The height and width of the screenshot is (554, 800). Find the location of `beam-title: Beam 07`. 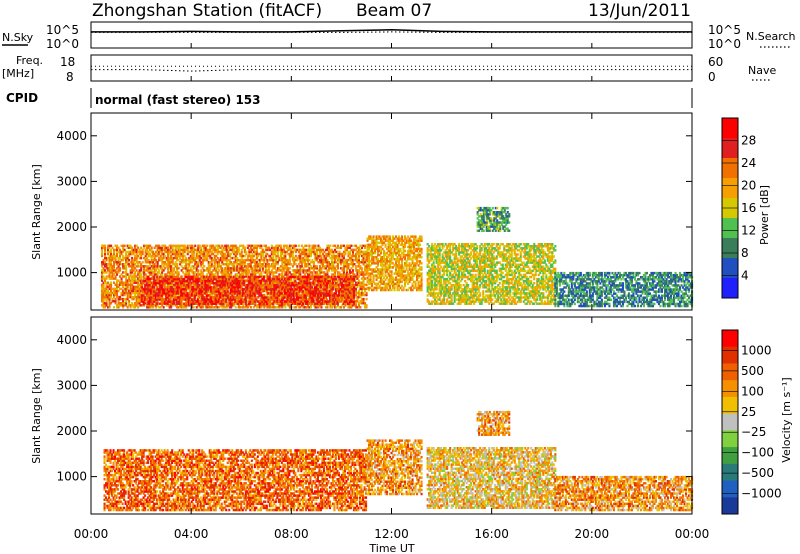

beam-title: Beam 07 is located at coordinates (394, 11).